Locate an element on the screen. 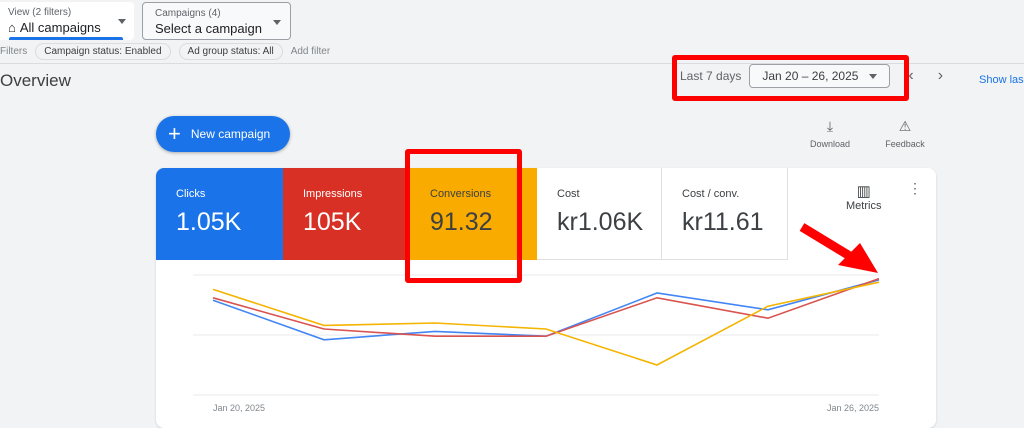 The image size is (1024, 428). tile-cost-per-conv: Cost / conv. kr11.61 is located at coordinates (725, 214).